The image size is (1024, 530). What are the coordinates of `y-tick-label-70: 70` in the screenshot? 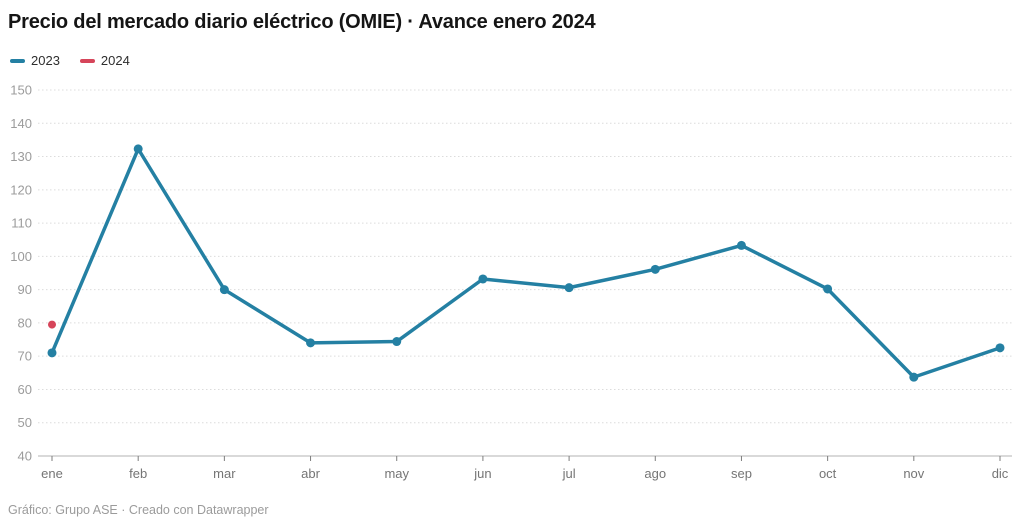 It's located at (25, 356).